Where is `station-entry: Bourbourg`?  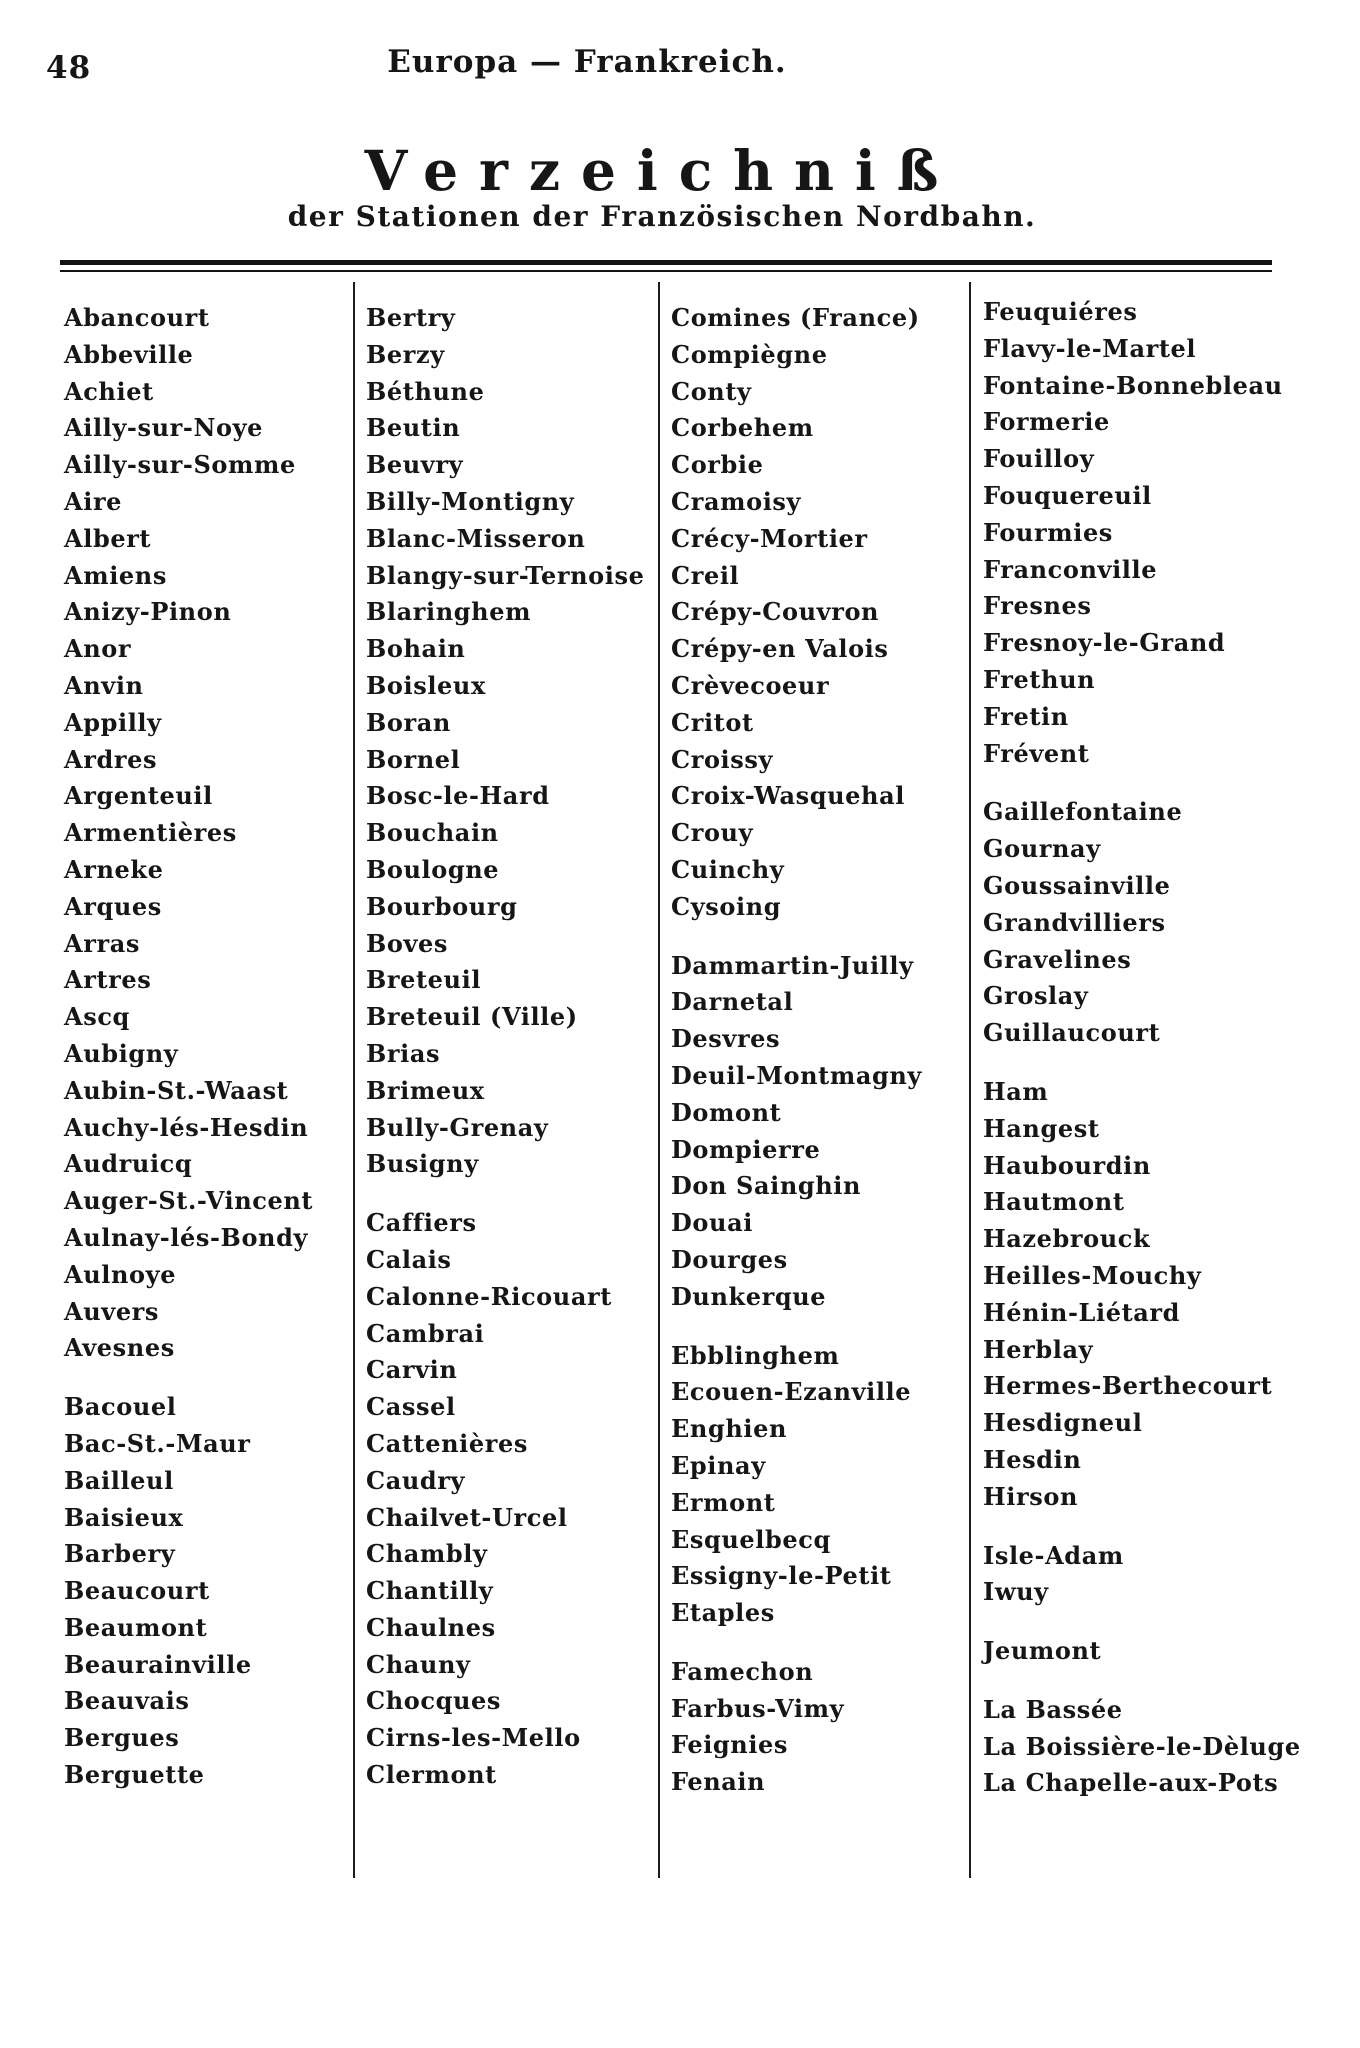 station-entry: Bourbourg is located at coordinates (442, 906).